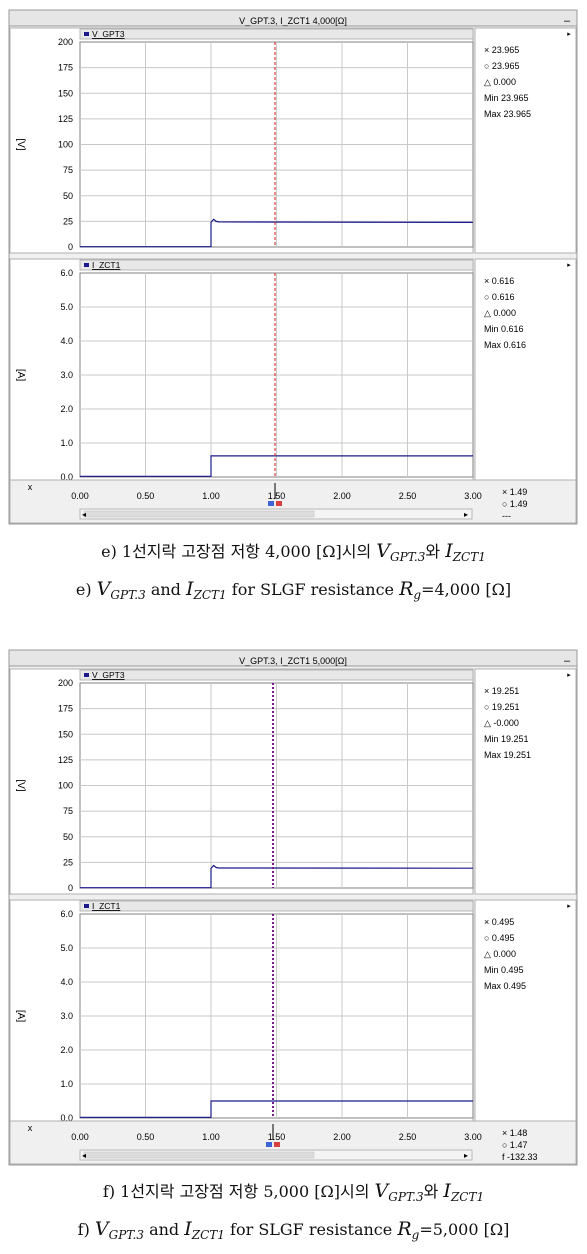 This screenshot has height=1254, width=587. I want to click on caption-e-en-post: for SLGF resistance, so click(313, 589).